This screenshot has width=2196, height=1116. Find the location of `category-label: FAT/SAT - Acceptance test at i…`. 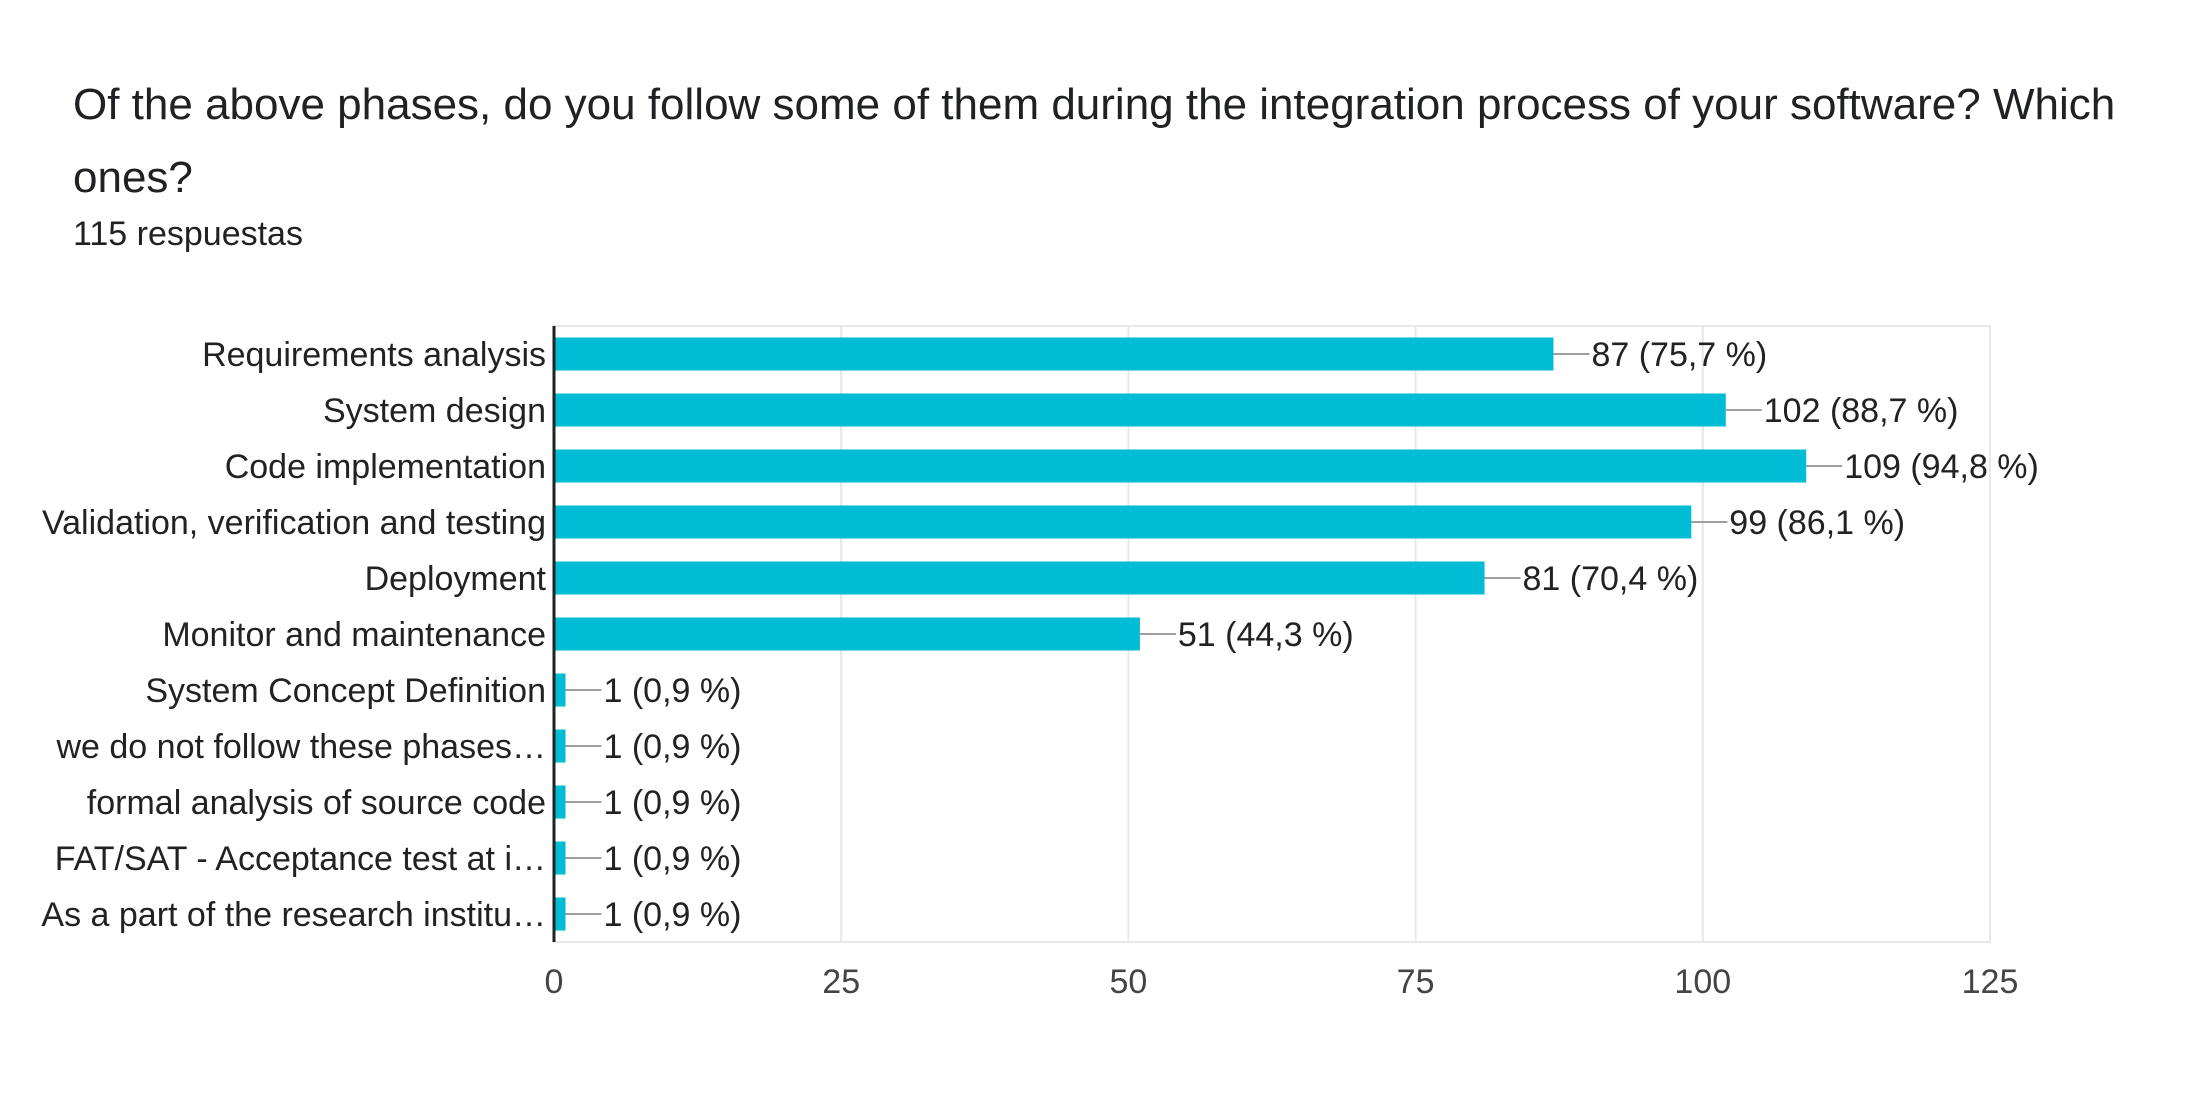

category-label: FAT/SAT - Acceptance test at i… is located at coordinates (300, 859).